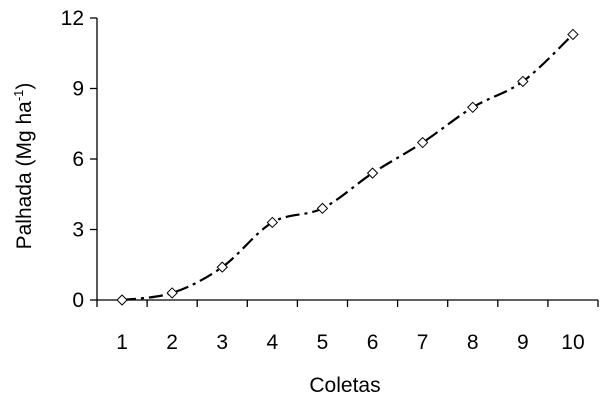 The width and height of the screenshot is (610, 401). What do you see at coordinates (222, 342) in the screenshot?
I see `x-tick-label: 3` at bounding box center [222, 342].